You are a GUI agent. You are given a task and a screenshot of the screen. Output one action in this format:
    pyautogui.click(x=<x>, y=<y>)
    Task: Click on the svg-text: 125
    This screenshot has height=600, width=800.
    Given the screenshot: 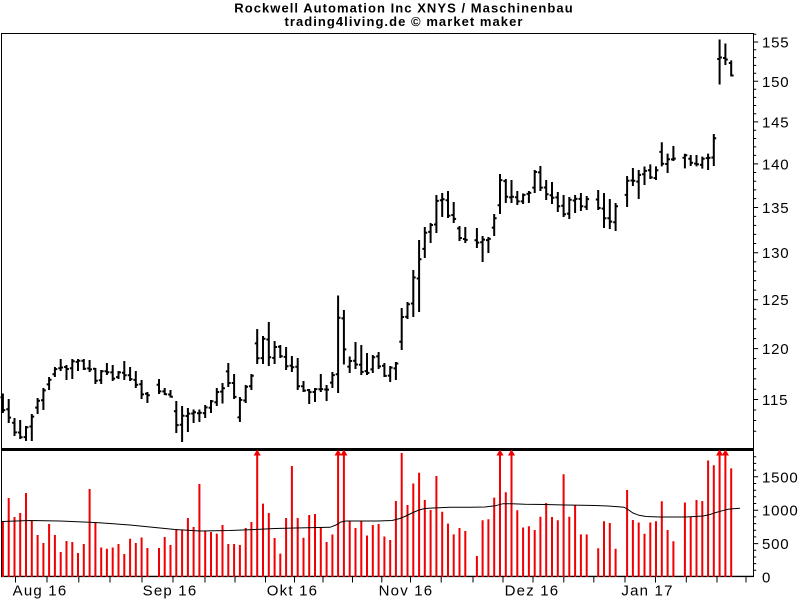 What is the action you would take?
    pyautogui.click(x=775, y=300)
    